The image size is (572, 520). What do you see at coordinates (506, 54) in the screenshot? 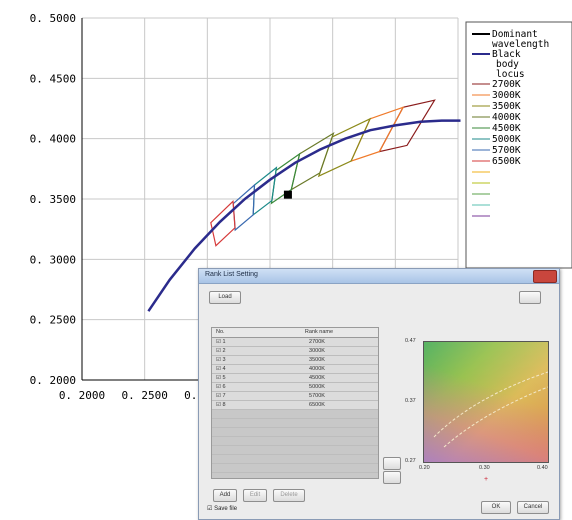
I see `legend-label: Black` at bounding box center [506, 54].